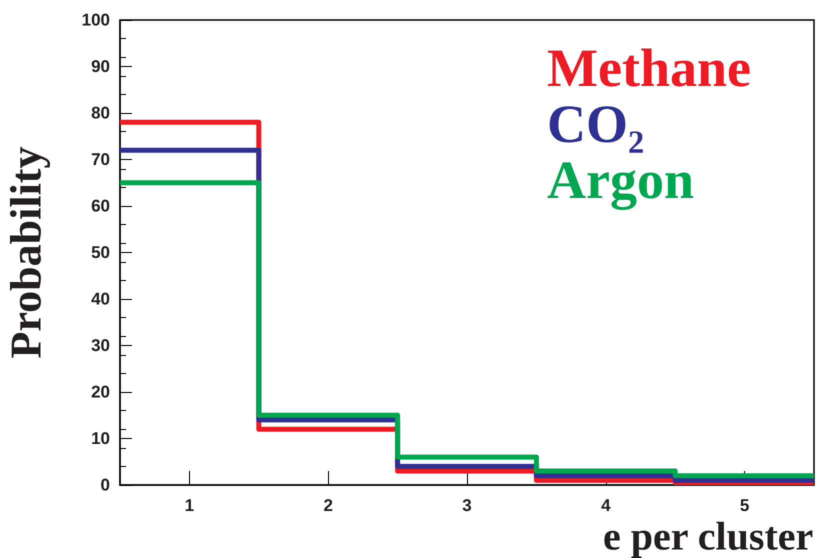 The image size is (822, 558). I want to click on x-tick-label: 1, so click(189, 505).